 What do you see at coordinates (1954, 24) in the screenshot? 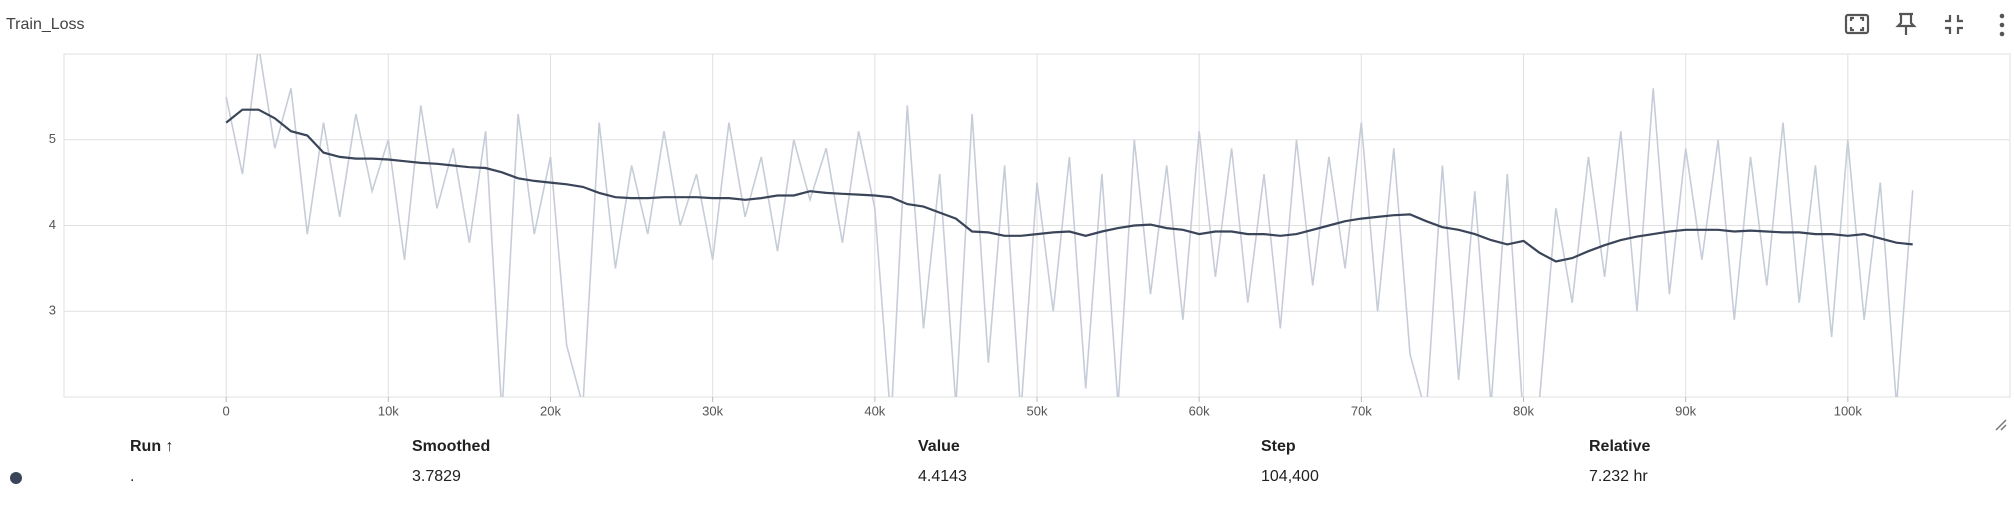
I see `collapse-icon` at bounding box center [1954, 24].